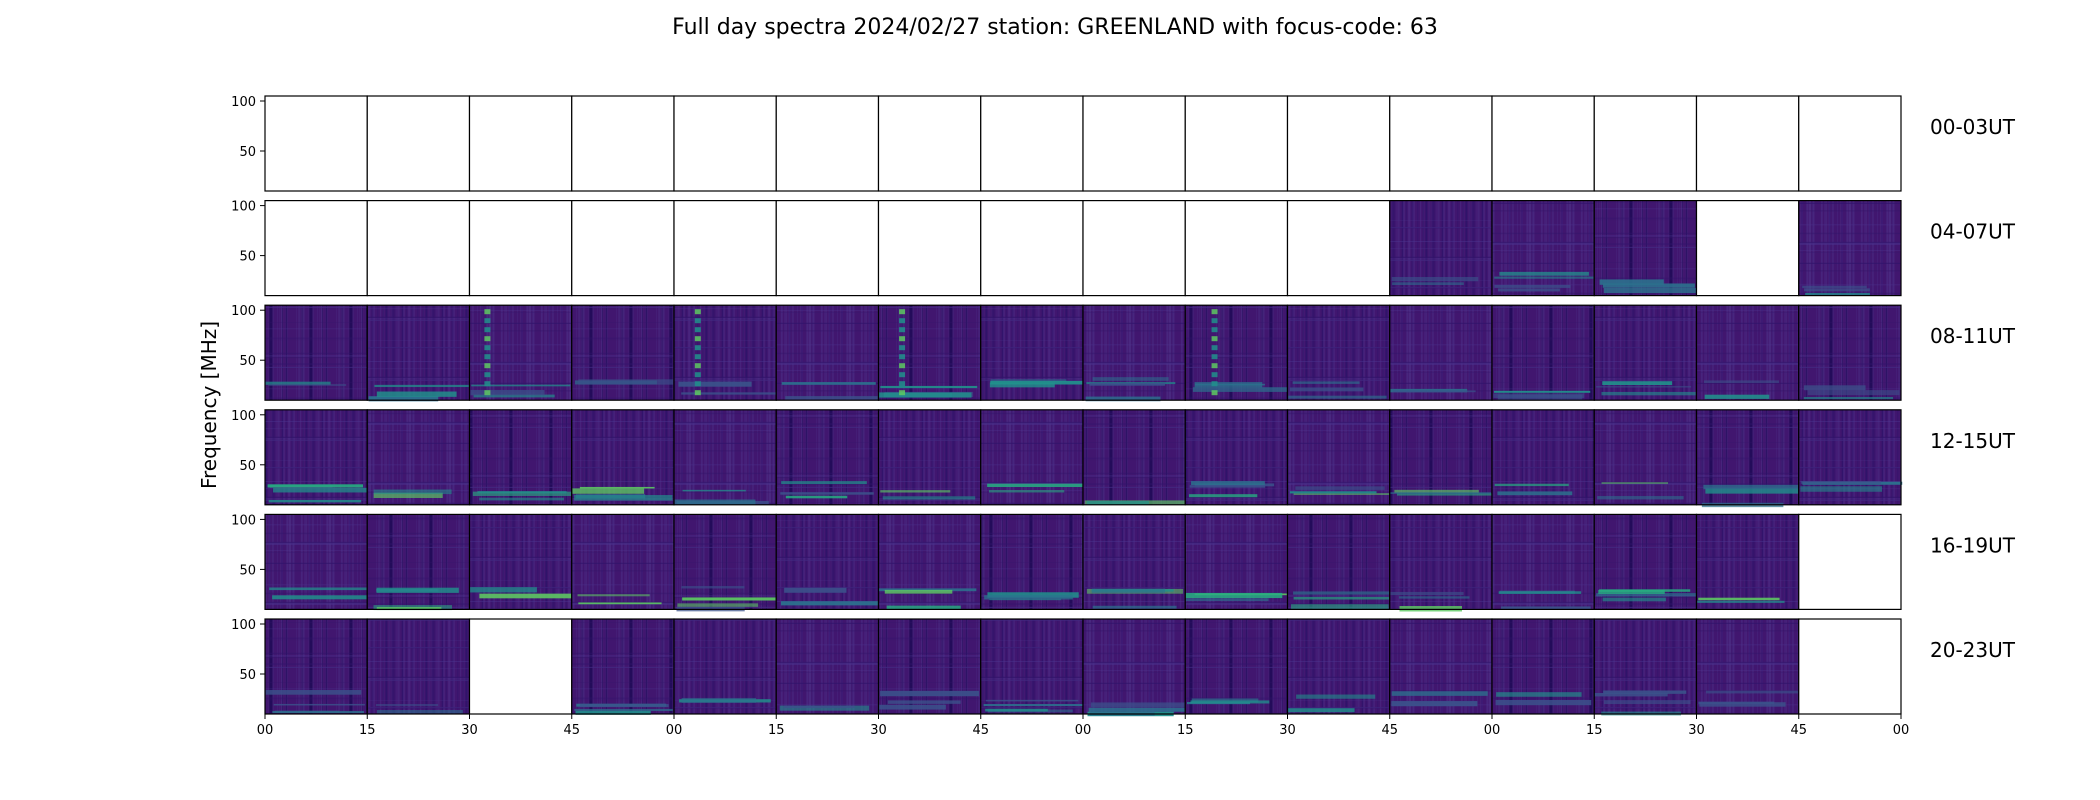 The width and height of the screenshot is (2100, 800). What do you see at coordinates (1287, 730) in the screenshot?
I see `x-tick-label: 30` at bounding box center [1287, 730].